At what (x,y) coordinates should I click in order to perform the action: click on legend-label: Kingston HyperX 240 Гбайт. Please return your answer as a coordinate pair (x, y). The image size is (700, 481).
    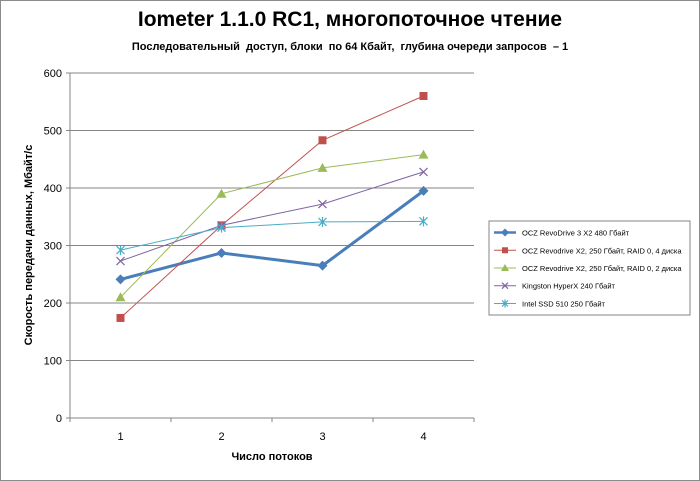
    Looking at the image, I should click on (569, 286).